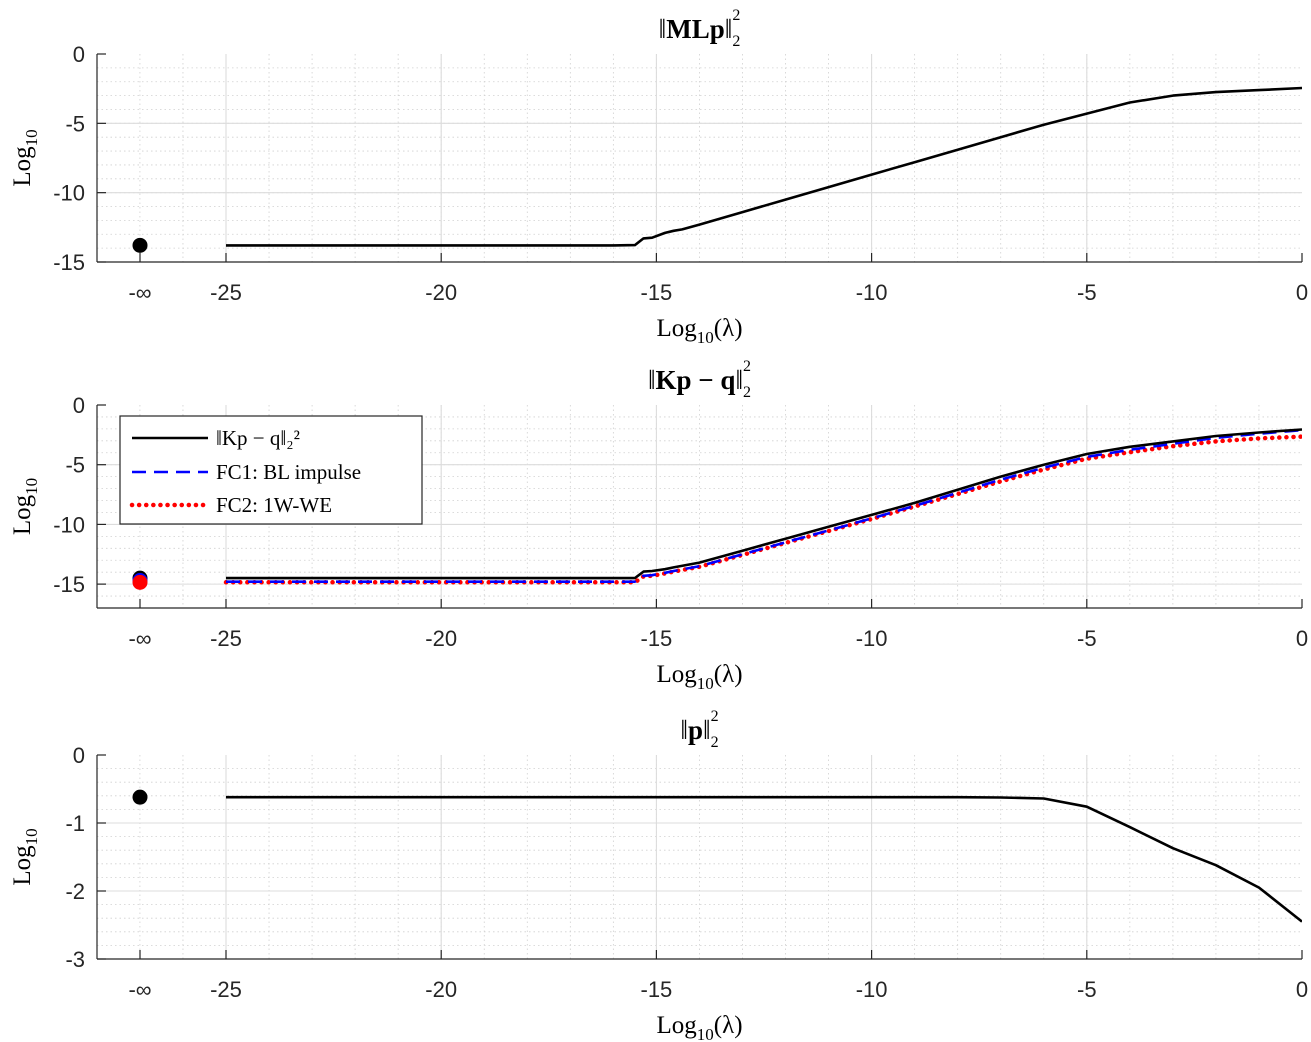 This screenshot has height=1042, width=1311. I want to click on legend-label-2: FC1: BL impulse, so click(288, 472).